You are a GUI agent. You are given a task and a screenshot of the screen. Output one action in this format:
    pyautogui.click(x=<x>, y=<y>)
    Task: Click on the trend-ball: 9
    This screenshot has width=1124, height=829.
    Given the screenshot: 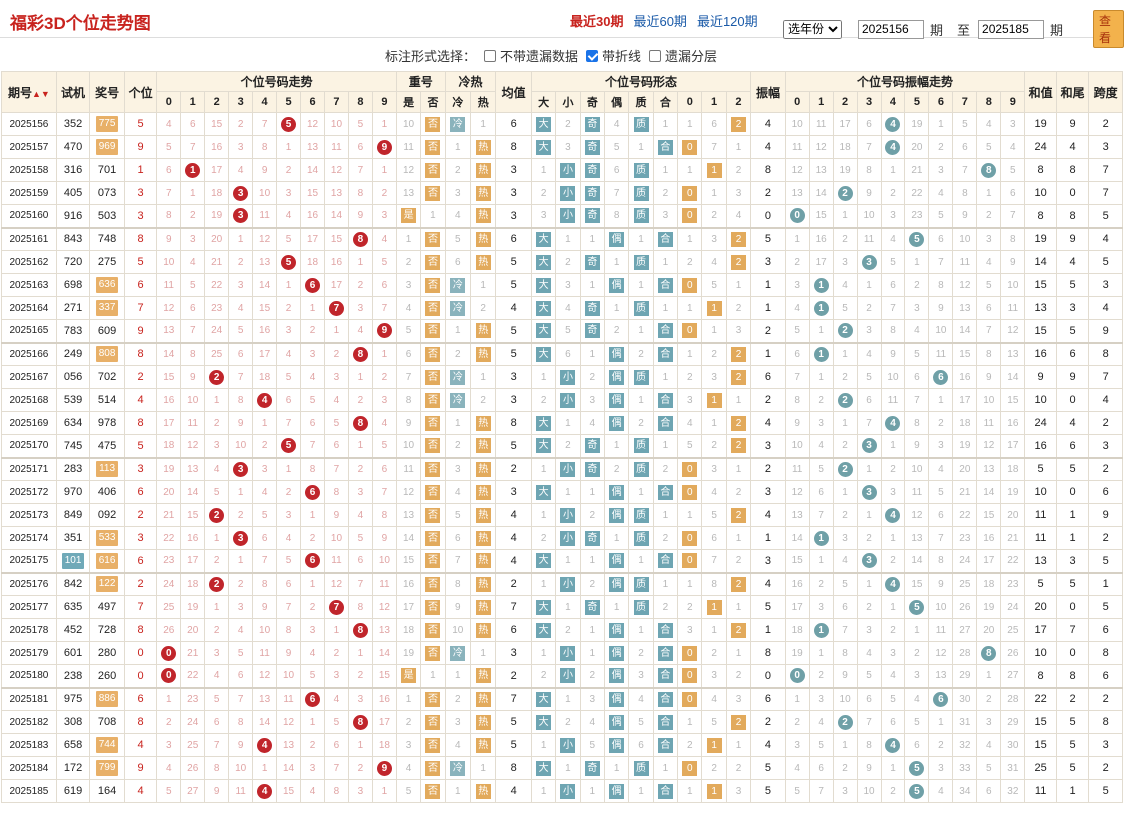 What is the action you would take?
    pyautogui.click(x=384, y=768)
    